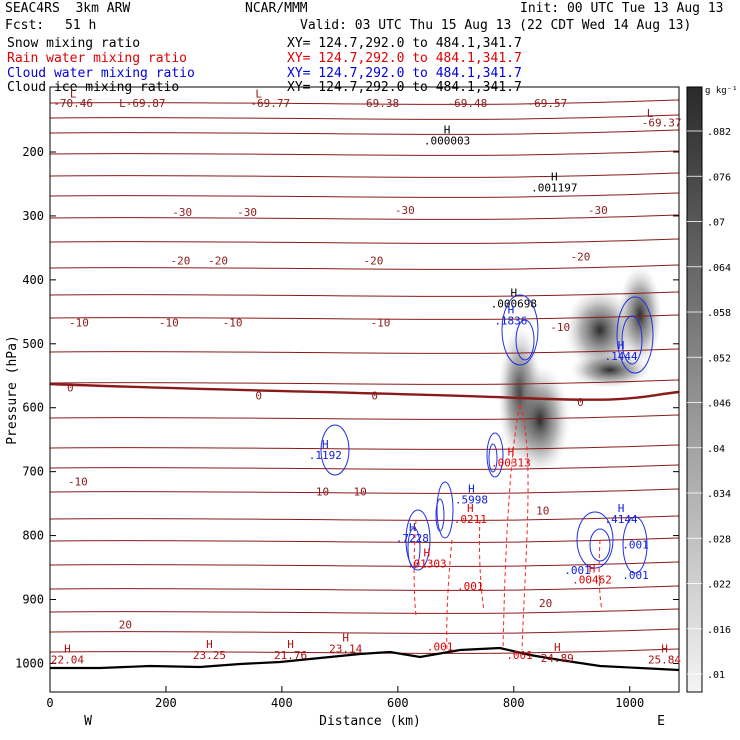 This screenshot has height=740, width=740. I want to click on extremum-value: .5998, so click(471, 500).